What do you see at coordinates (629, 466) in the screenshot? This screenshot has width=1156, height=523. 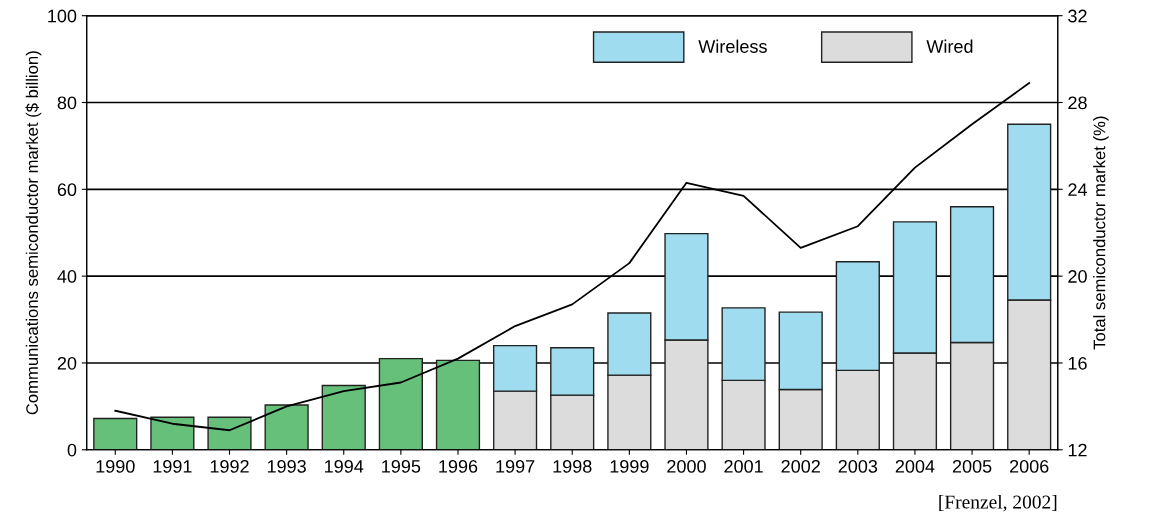 I see `x-tick-label: 1999` at bounding box center [629, 466].